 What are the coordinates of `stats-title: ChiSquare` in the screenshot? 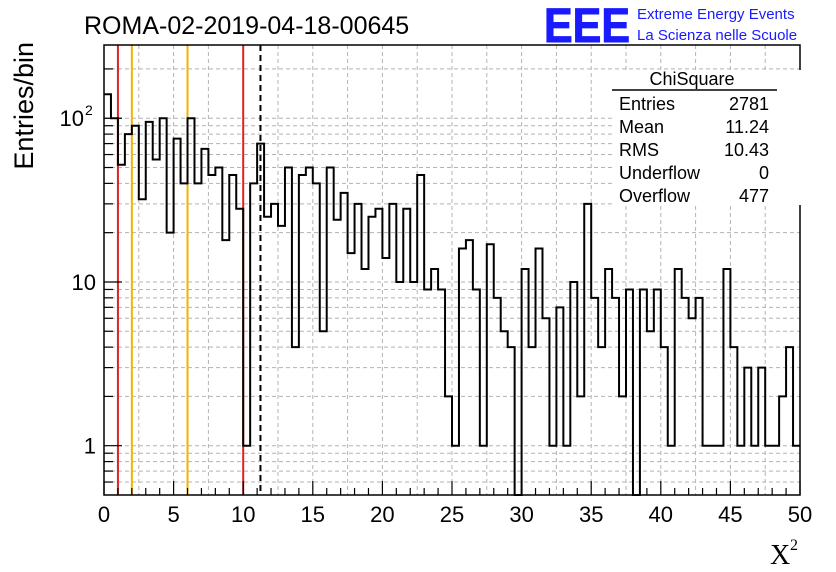 It's located at (691, 79).